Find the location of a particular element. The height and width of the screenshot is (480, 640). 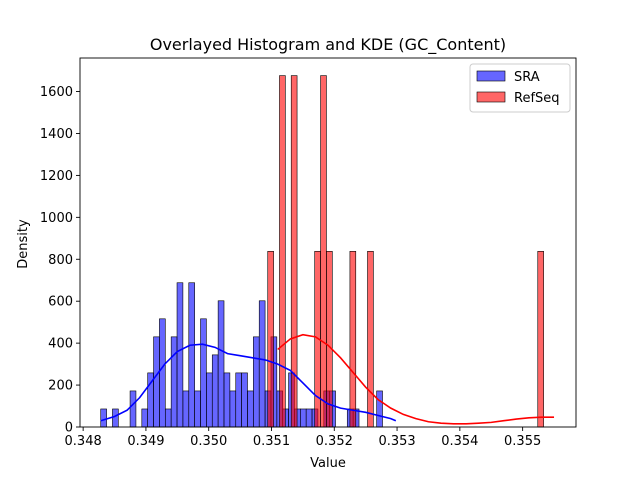

y-tick-label: 0 is located at coordinates (69, 428).